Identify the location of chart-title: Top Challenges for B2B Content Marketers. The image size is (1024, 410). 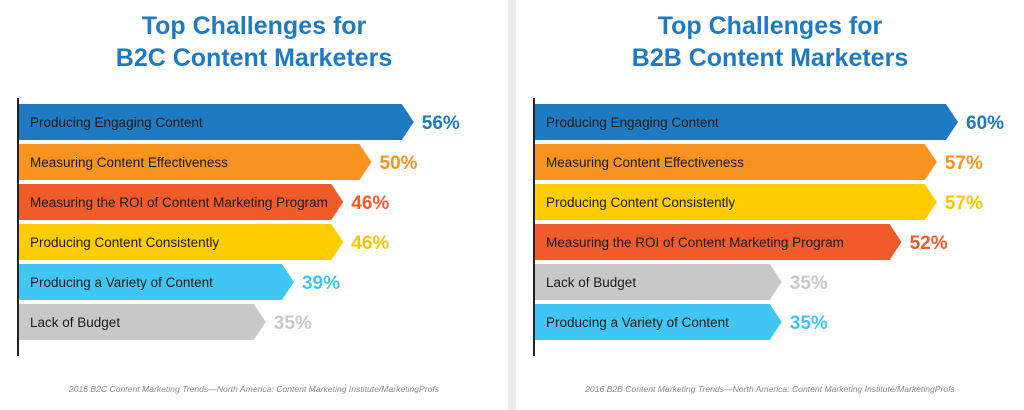
(770, 42).